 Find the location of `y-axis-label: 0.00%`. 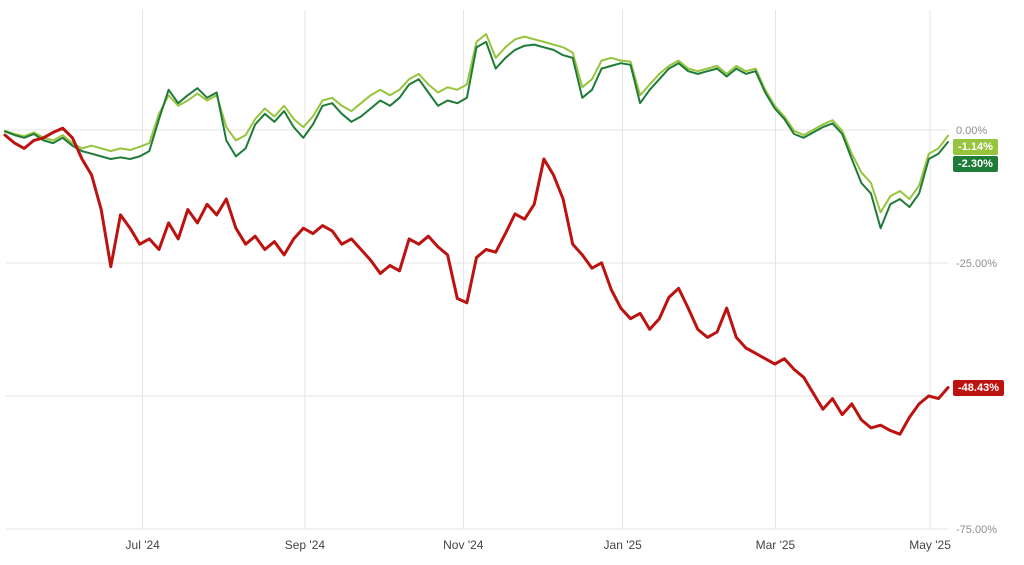

y-axis-label: 0.00% is located at coordinates (971, 131).